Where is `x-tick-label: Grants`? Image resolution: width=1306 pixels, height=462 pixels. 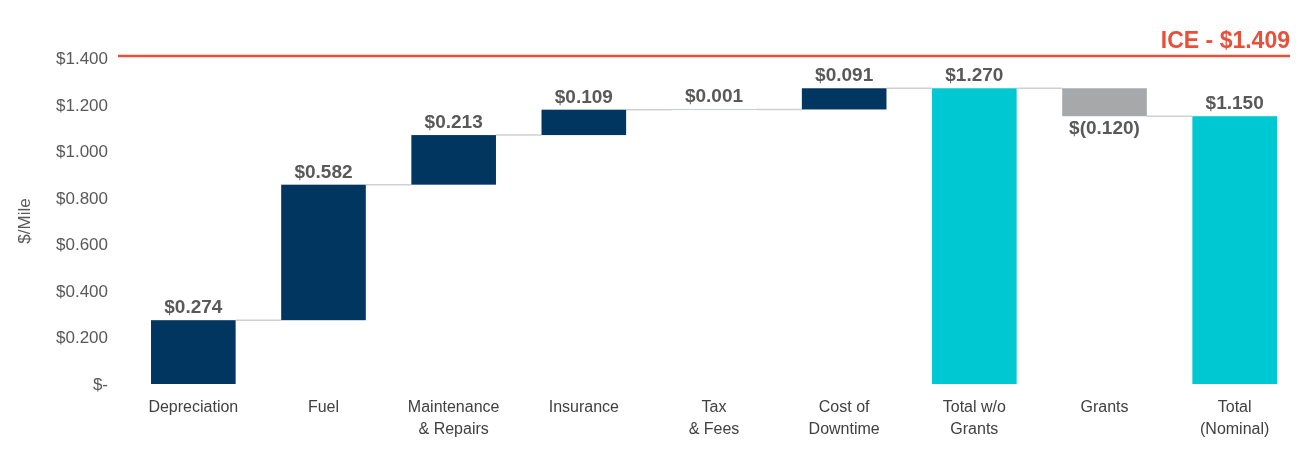
x-tick-label: Grants is located at coordinates (1104, 406).